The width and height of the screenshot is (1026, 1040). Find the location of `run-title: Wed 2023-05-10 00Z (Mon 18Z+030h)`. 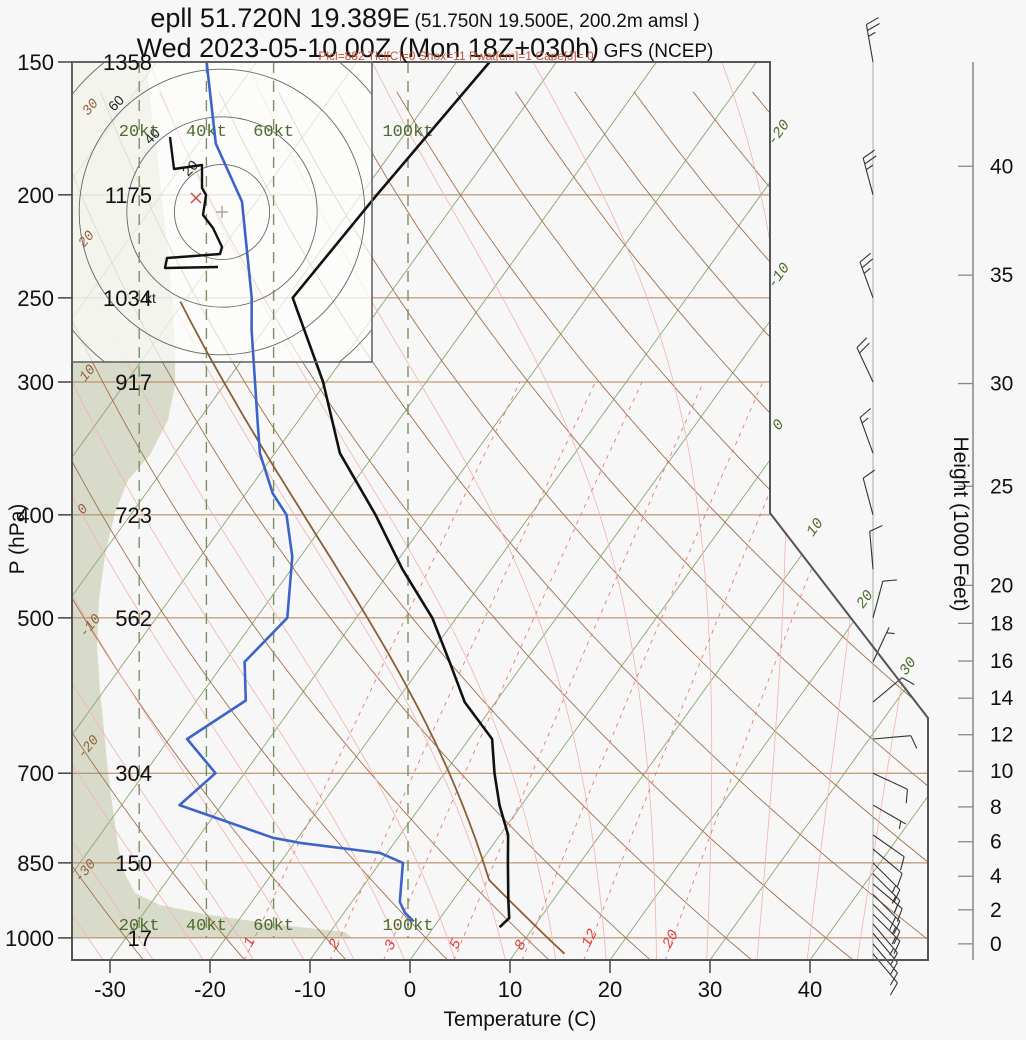

run-title: Wed 2023-05-10 00Z (Mon 18Z+030h) is located at coordinates (368, 48).